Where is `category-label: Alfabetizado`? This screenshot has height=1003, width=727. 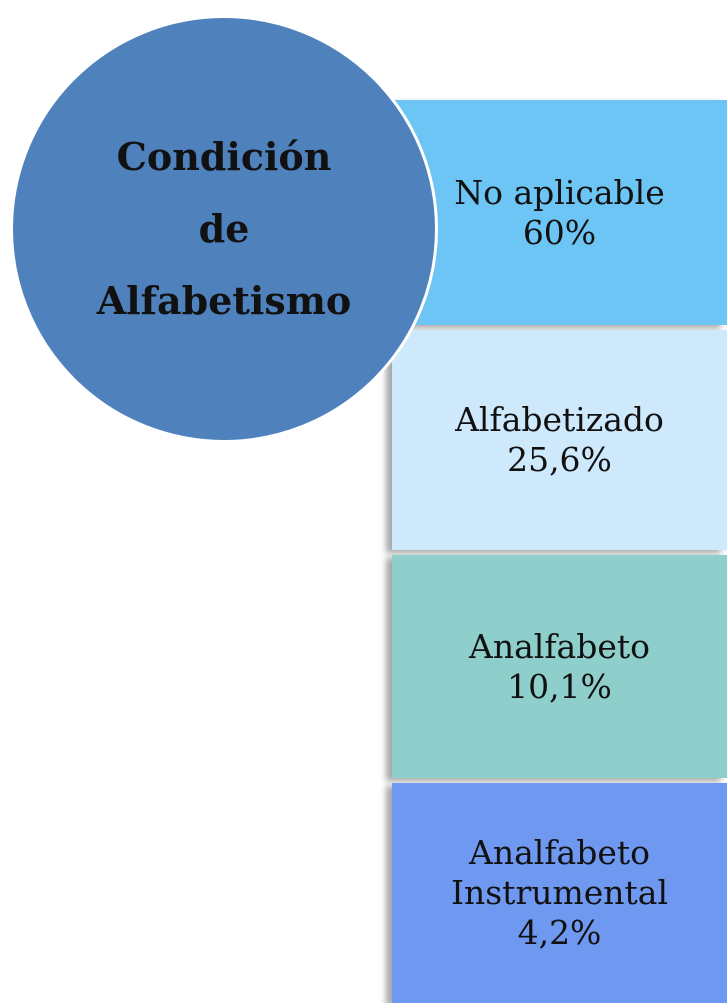
category-label: Alfabetizado is located at coordinates (559, 419).